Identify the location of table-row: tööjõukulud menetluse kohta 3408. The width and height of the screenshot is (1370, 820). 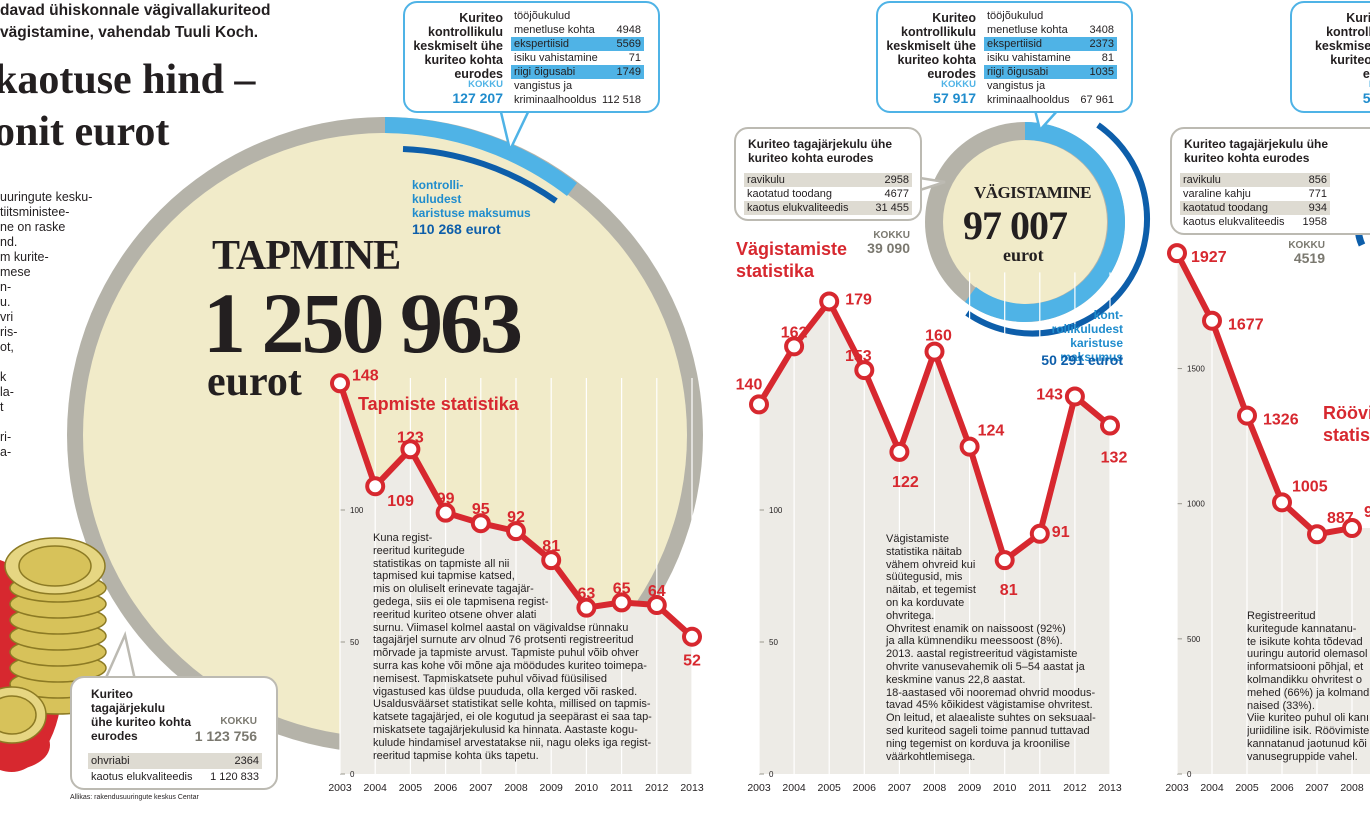
(1050, 23).